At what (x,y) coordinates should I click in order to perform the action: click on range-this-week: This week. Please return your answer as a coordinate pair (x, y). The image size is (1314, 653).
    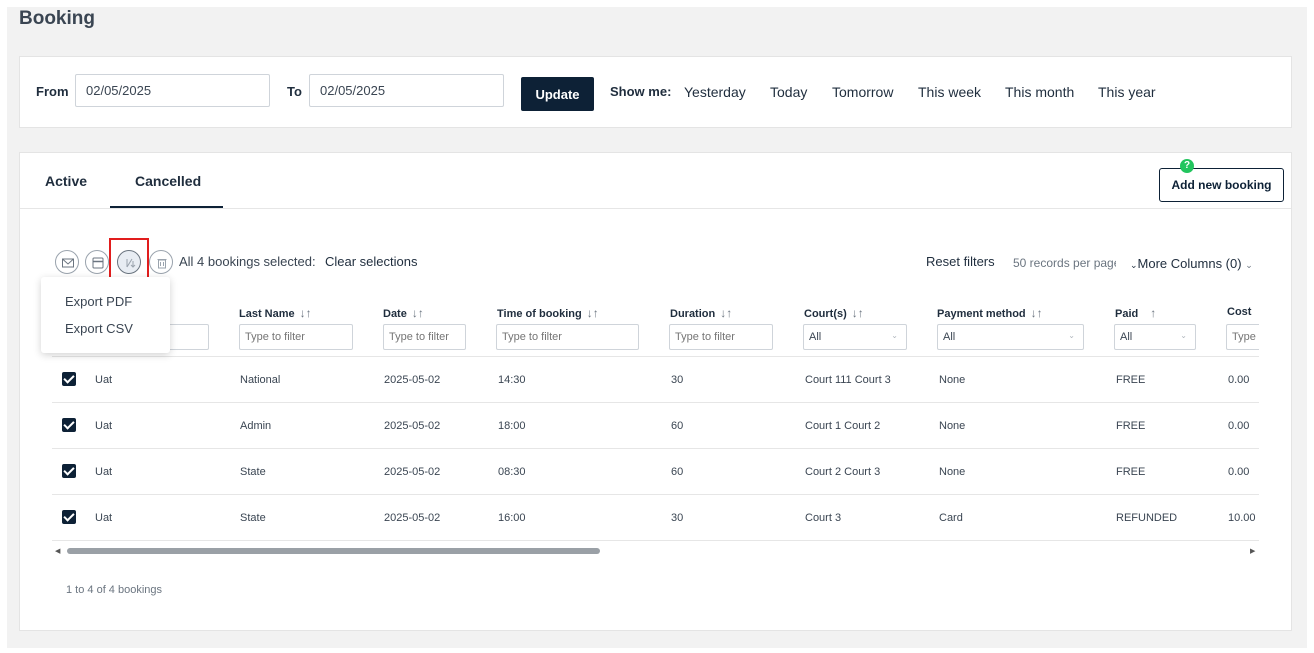
    Looking at the image, I should click on (950, 92).